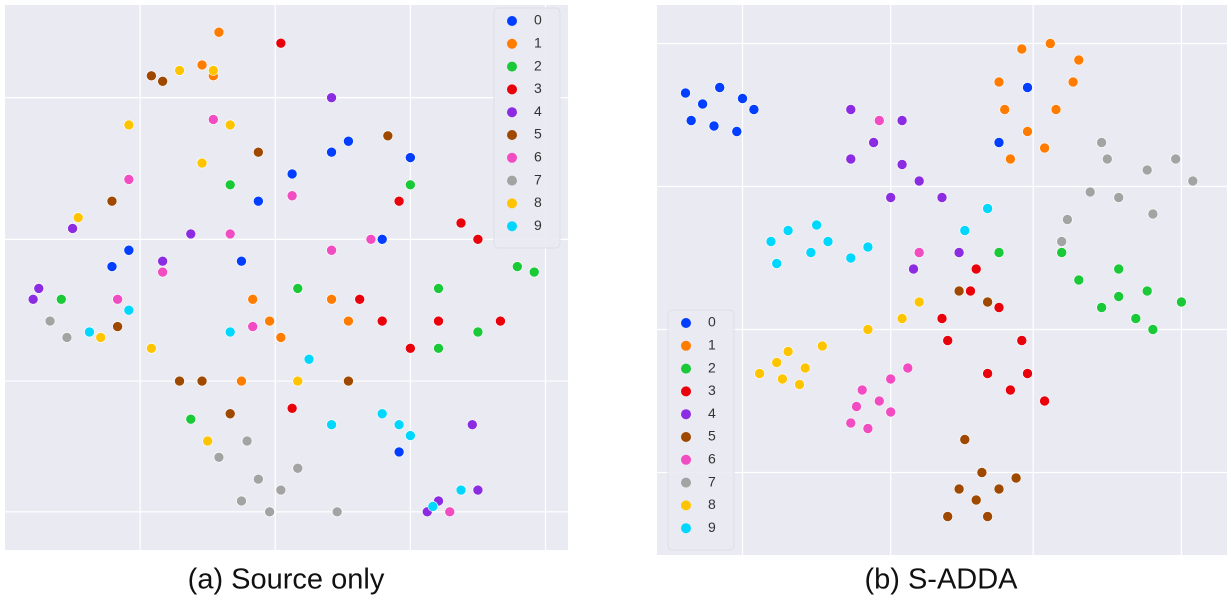 The width and height of the screenshot is (1231, 607). I want to click on legend-label: 9, so click(538, 225).